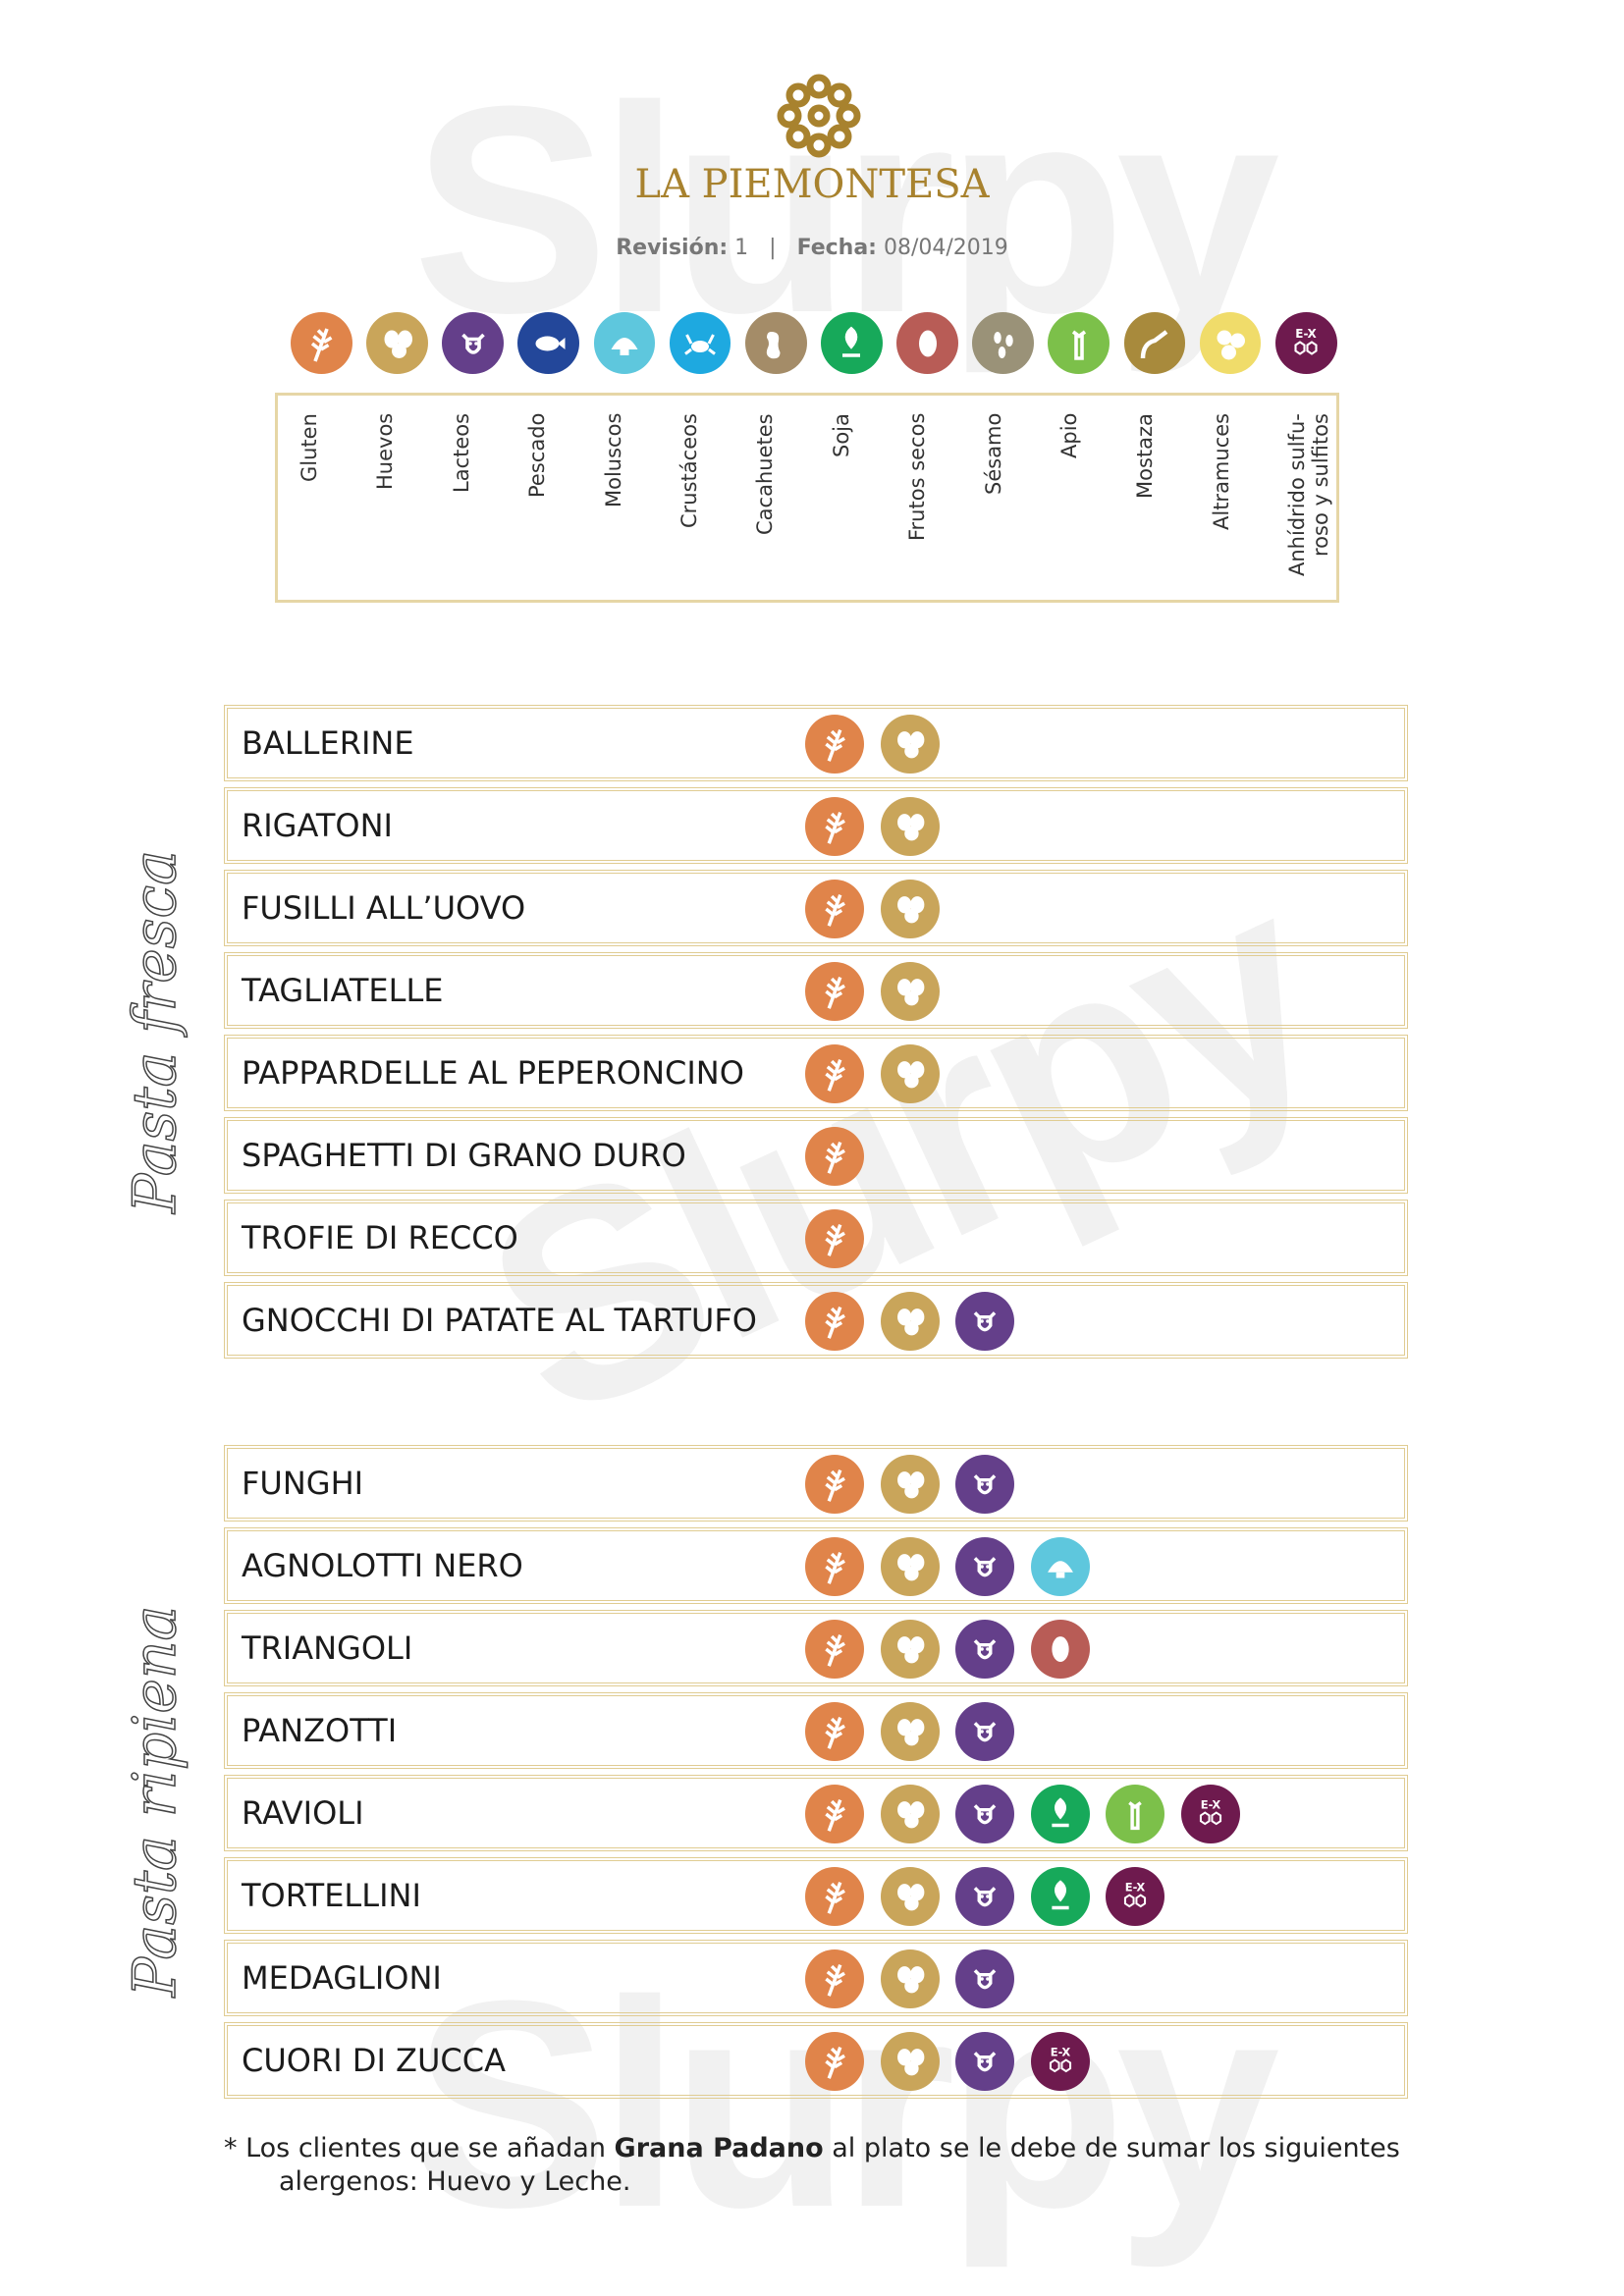 The height and width of the screenshot is (2296, 1624). I want to click on allergen-label-cacahuetes: Cacahuetes, so click(765, 474).